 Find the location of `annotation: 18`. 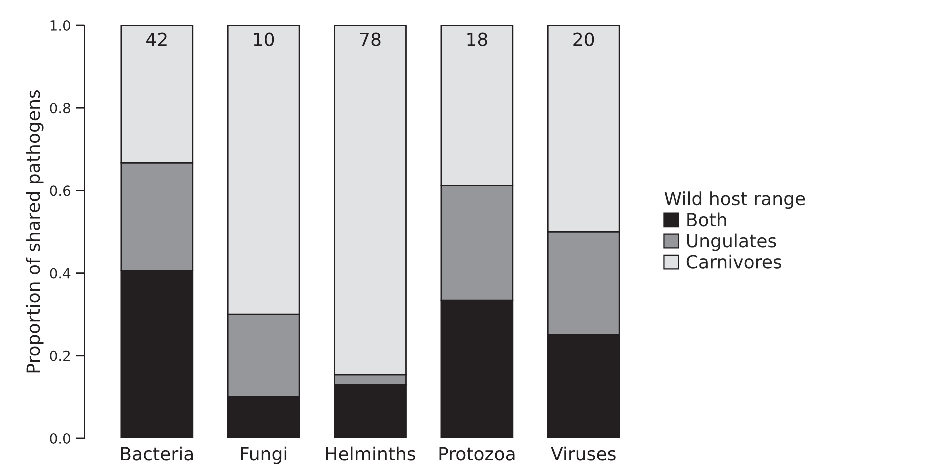

annotation: 18 is located at coordinates (478, 39).